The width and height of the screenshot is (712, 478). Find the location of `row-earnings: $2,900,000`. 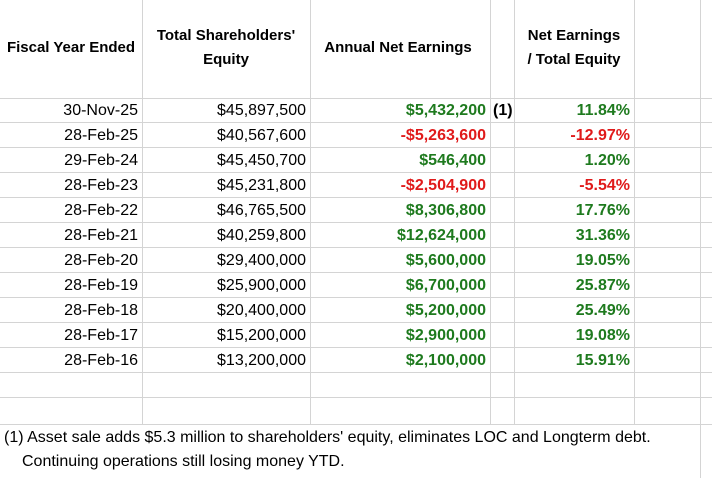

row-earnings: $2,900,000 is located at coordinates (445, 335).